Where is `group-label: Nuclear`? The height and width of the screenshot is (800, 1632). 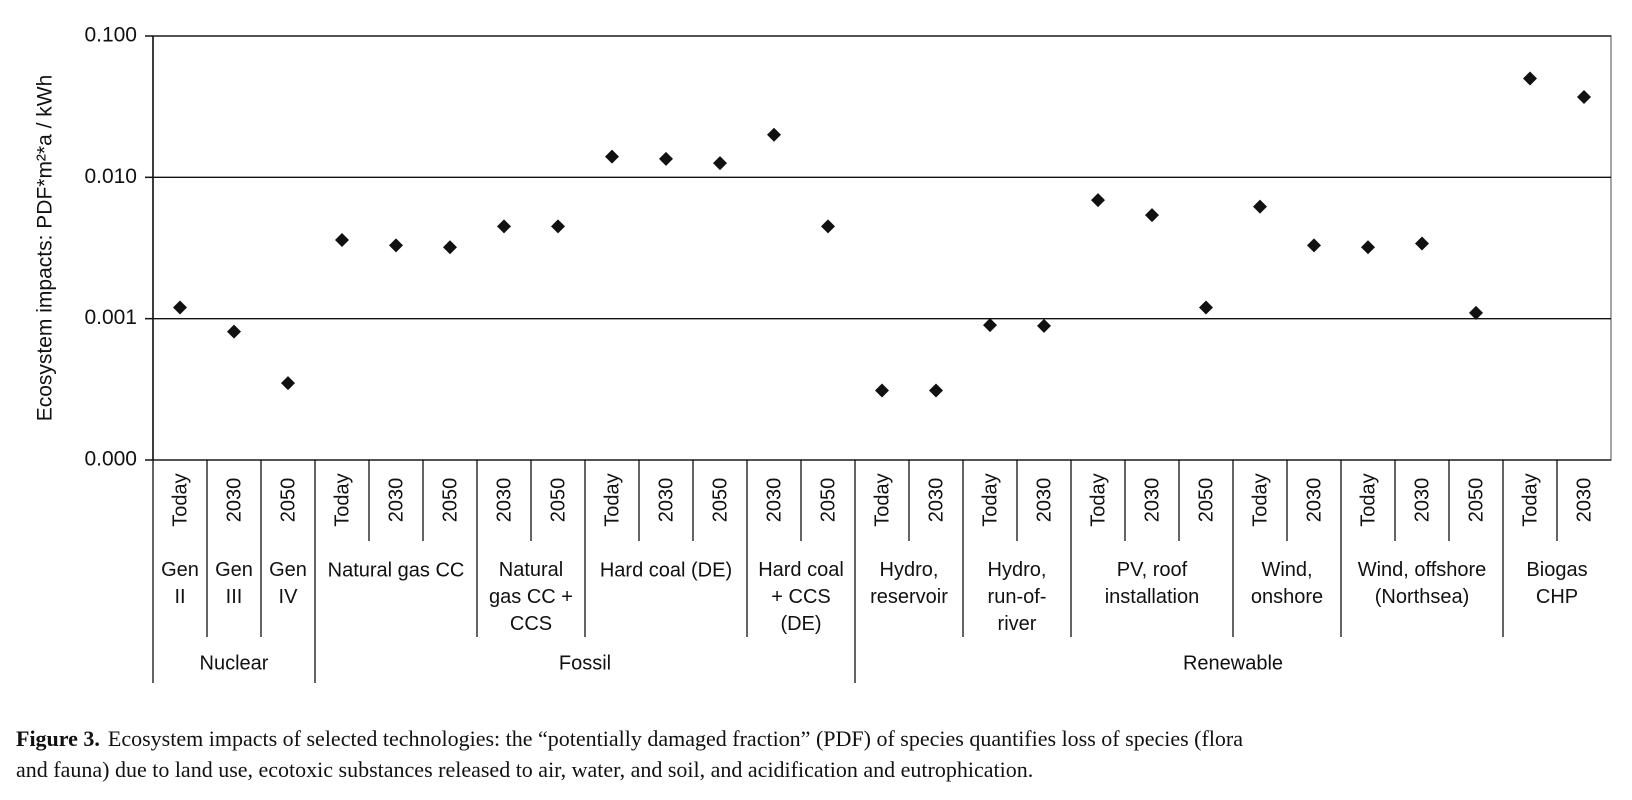 group-label: Nuclear is located at coordinates (234, 663).